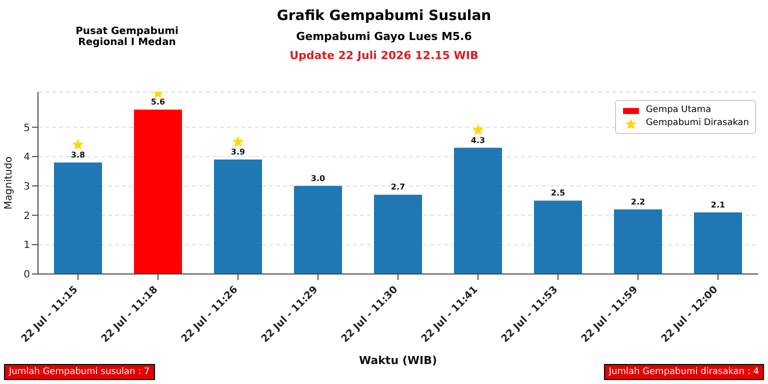 This screenshot has height=384, width=768. What do you see at coordinates (27, 186) in the screenshot?
I see `y-tick-label: 3` at bounding box center [27, 186].